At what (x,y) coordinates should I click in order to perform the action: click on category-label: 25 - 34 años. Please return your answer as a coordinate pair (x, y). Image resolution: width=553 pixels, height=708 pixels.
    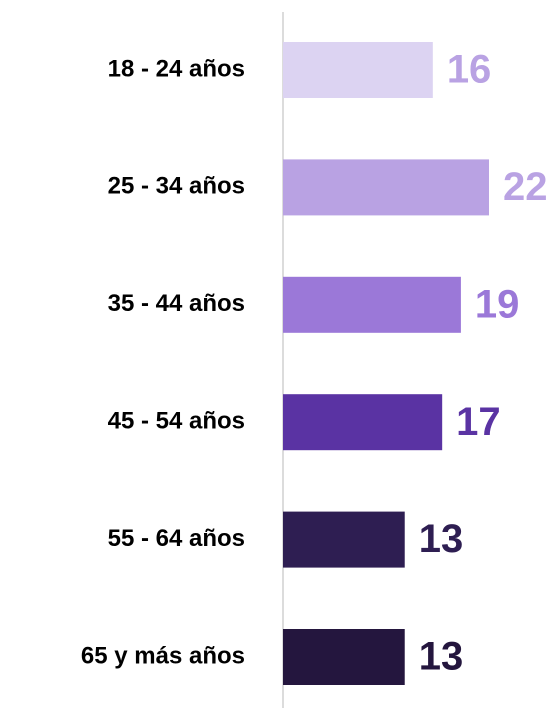
    Looking at the image, I should click on (176, 186).